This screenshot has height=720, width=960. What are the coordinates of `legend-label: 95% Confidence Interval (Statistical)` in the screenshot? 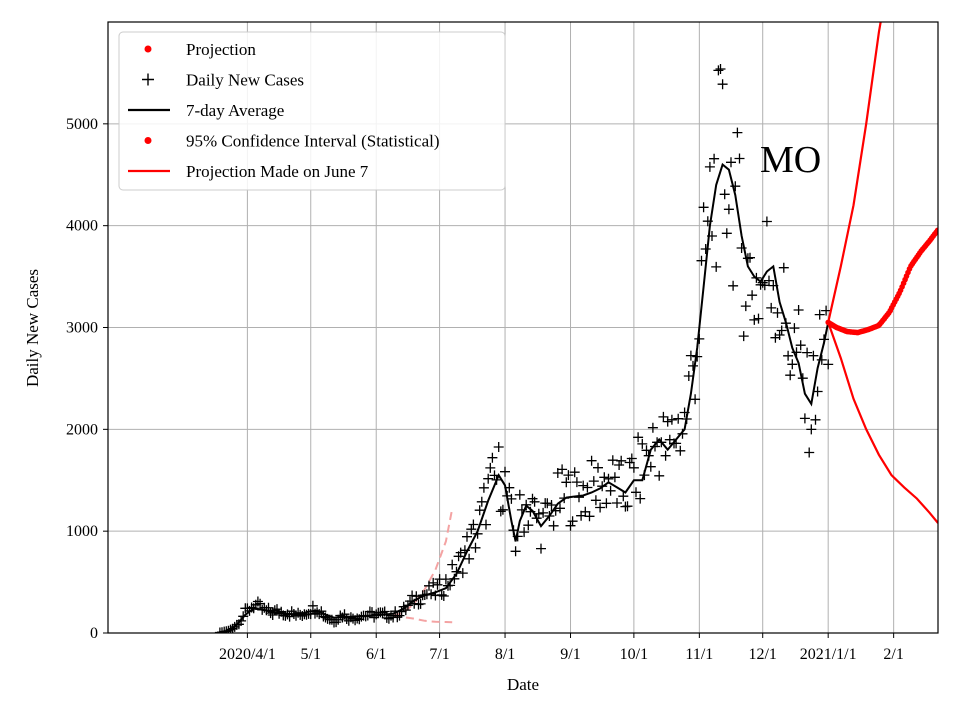 It's located at (313, 141).